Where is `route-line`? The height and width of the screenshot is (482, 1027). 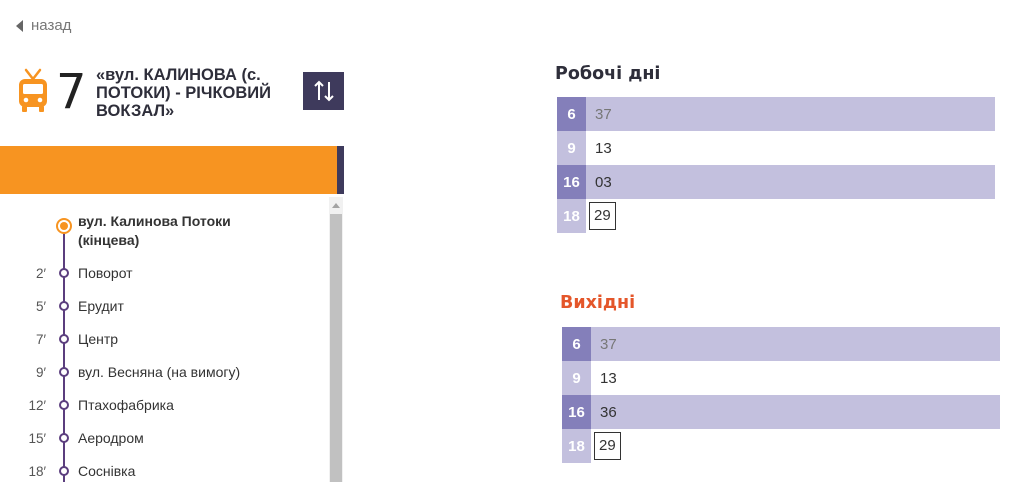
route-line is located at coordinates (64, 356).